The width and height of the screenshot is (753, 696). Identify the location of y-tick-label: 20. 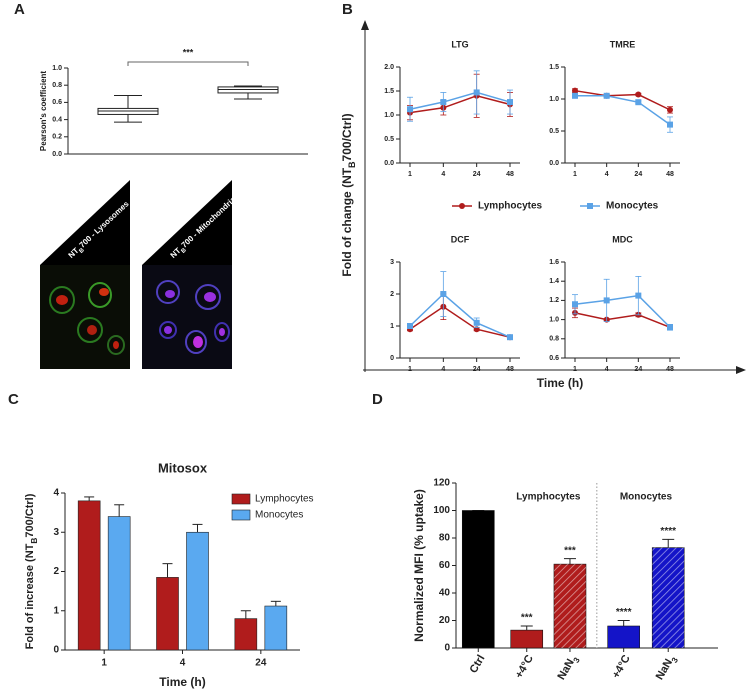
(445, 620).